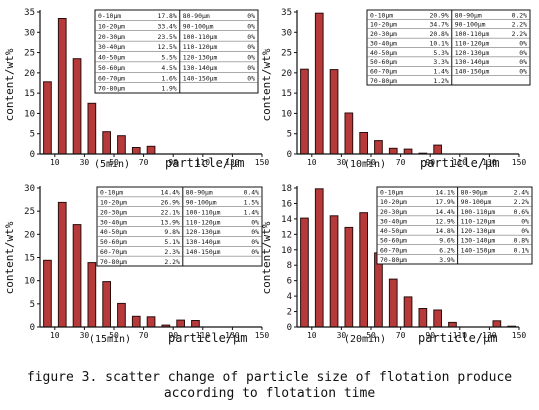  What do you see at coordinates (286, 33) in the screenshot?
I see `y-tick-label: 30` at bounding box center [286, 33].